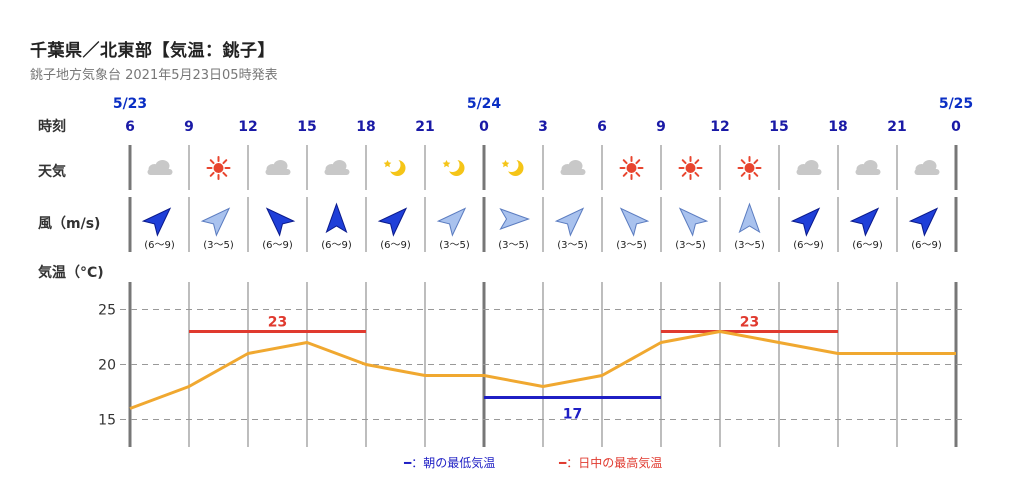 Image resolution: width=1024 pixels, height=497 pixels. What do you see at coordinates (52, 126) in the screenshot?
I see `time-row-label: 時刻` at bounding box center [52, 126].